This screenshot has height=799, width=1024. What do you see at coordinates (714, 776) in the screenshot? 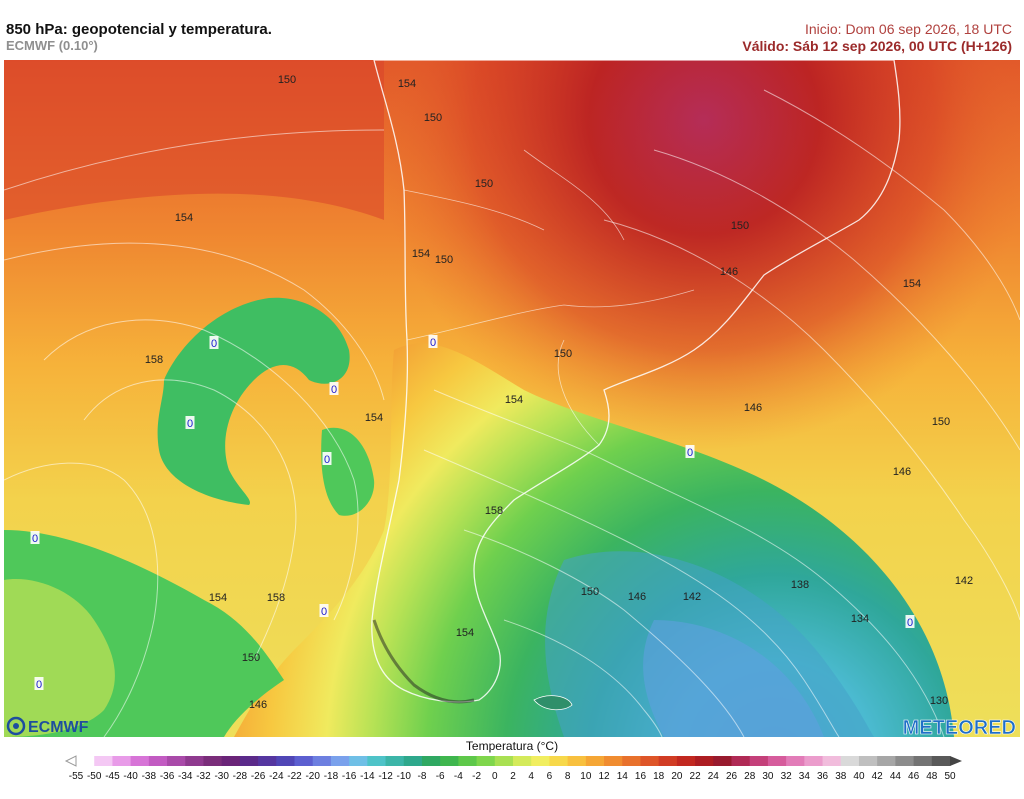
I see `colorbar-tick-label: 24` at bounding box center [714, 776].